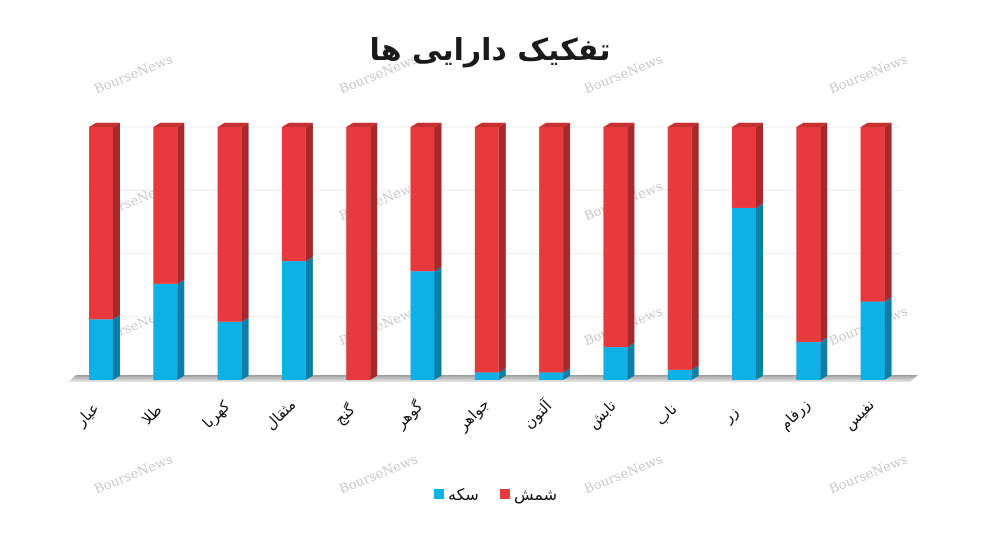  I want to click on category-label: ناب, so click(666, 414).